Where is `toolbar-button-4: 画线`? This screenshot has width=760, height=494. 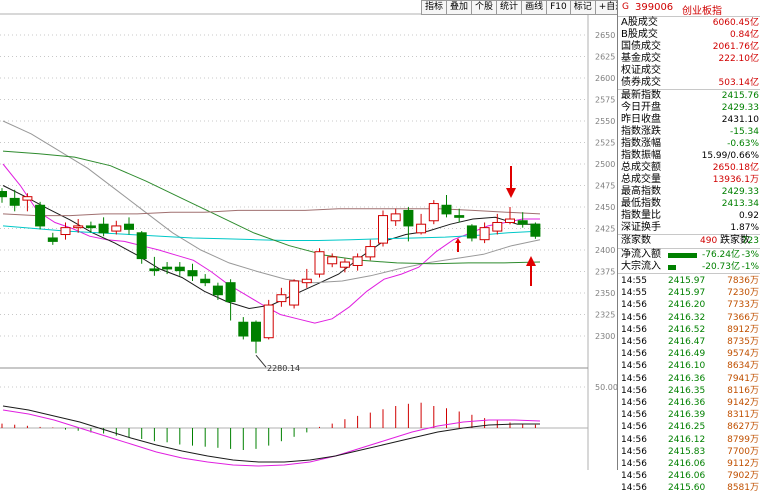 toolbar-button-4: 画线 is located at coordinates (534, 7).